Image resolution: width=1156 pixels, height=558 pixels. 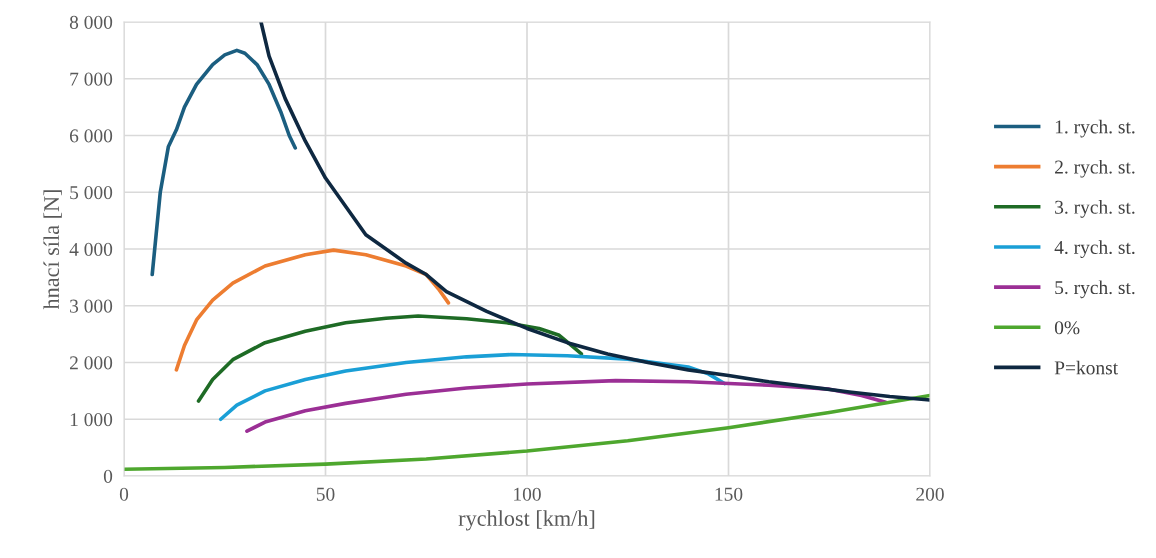 I want to click on x-axis-title: rychlost [km/h], so click(x=526, y=520).